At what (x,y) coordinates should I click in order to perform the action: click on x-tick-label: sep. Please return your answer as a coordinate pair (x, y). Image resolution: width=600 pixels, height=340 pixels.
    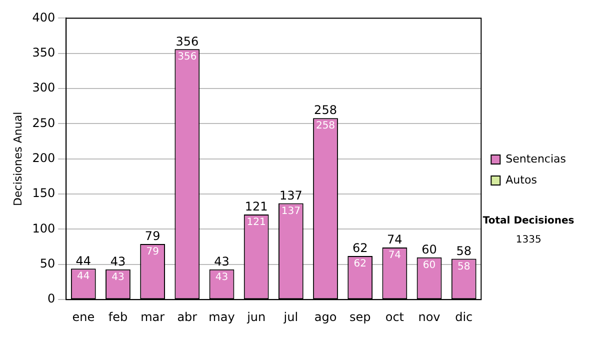
    Looking at the image, I should click on (360, 317).